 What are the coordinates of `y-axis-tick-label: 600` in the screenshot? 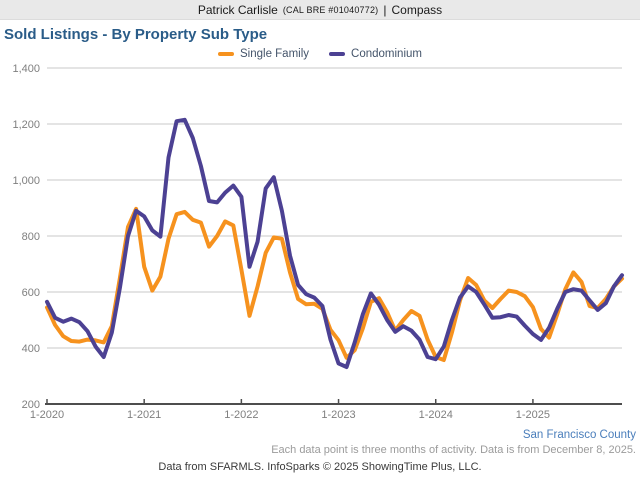 It's located at (31, 293).